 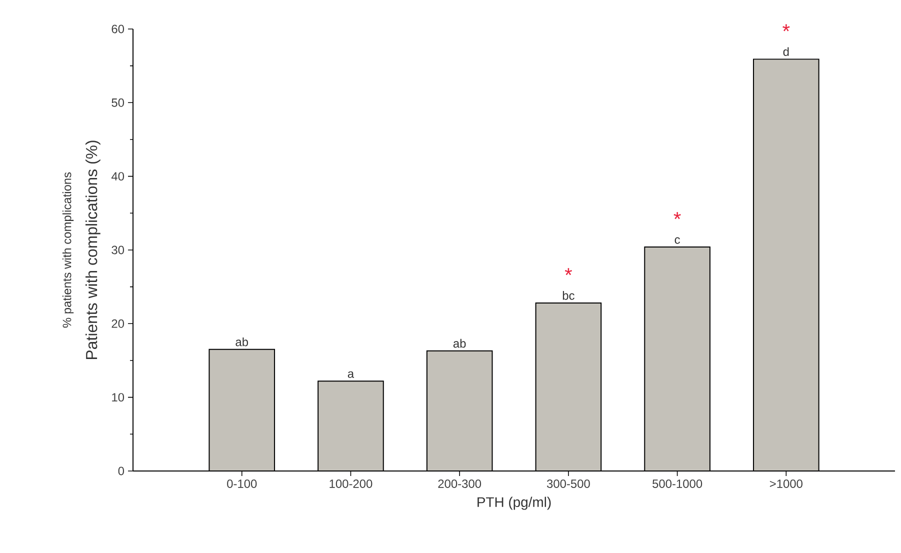 What do you see at coordinates (118, 397) in the screenshot?
I see `y-tick-label: 10` at bounding box center [118, 397].